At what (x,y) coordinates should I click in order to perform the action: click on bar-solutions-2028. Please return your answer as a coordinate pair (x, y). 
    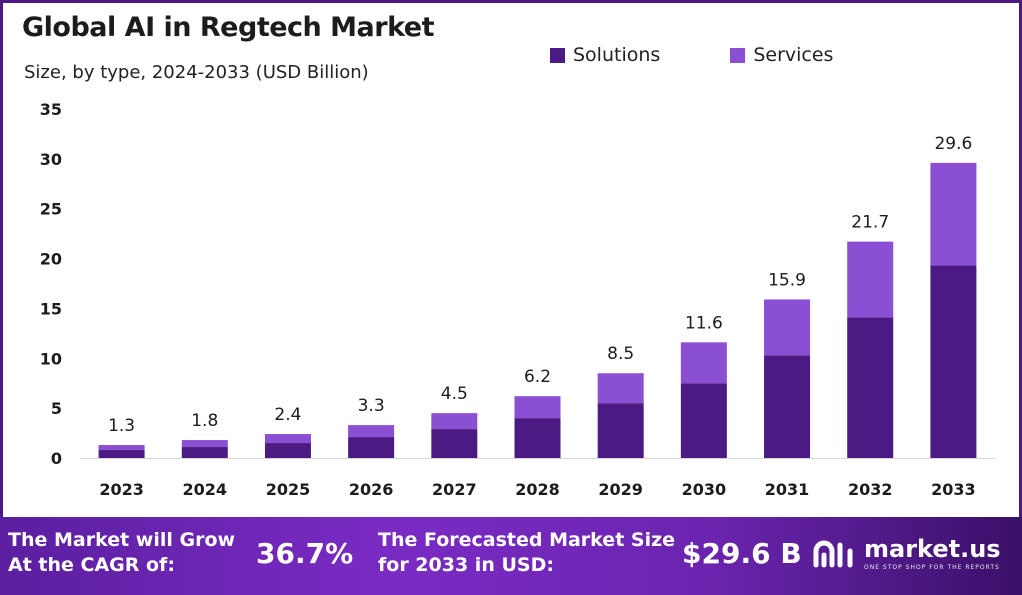
    Looking at the image, I should click on (537, 438).